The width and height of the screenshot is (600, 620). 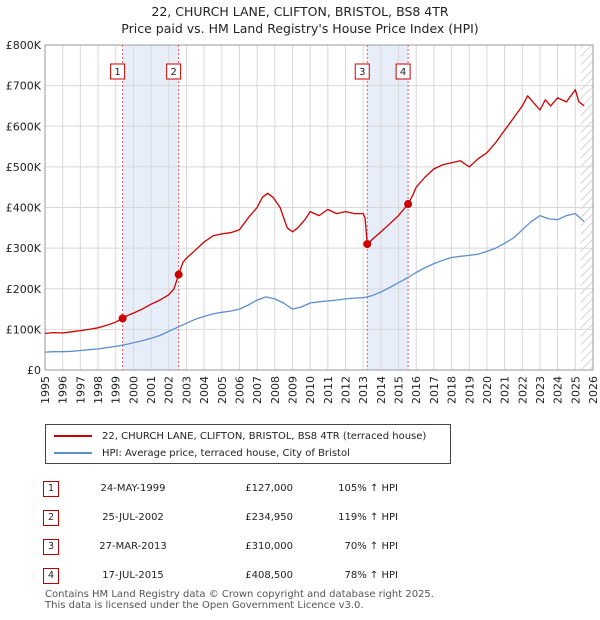 I want to click on x-tick-label: 1999, so click(x=116, y=390).